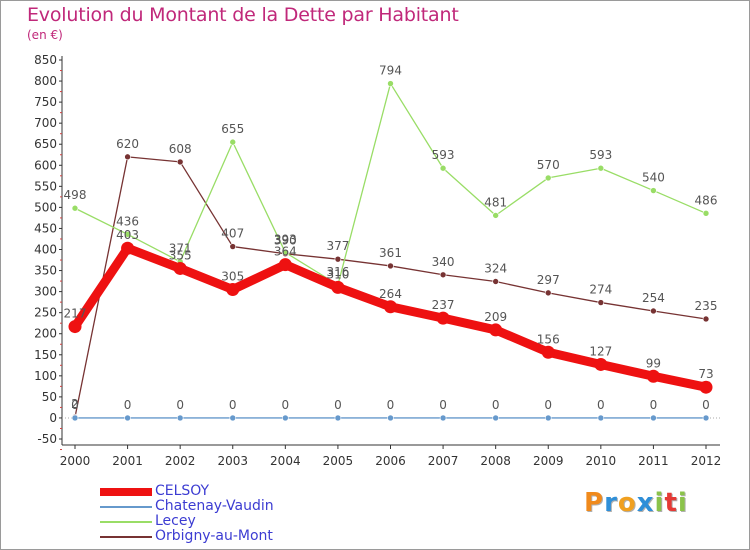 Image resolution: width=750 pixels, height=550 pixels. I want to click on value-label-orbigny-au-mont: 254, so click(653, 298).